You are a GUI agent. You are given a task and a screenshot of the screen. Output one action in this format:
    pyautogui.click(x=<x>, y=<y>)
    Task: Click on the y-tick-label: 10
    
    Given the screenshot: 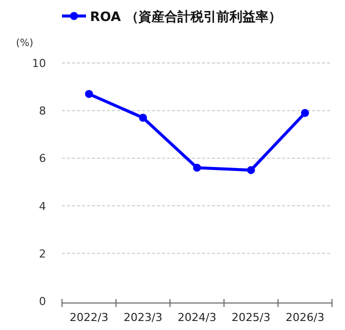 What is the action you would take?
    pyautogui.click(x=39, y=63)
    